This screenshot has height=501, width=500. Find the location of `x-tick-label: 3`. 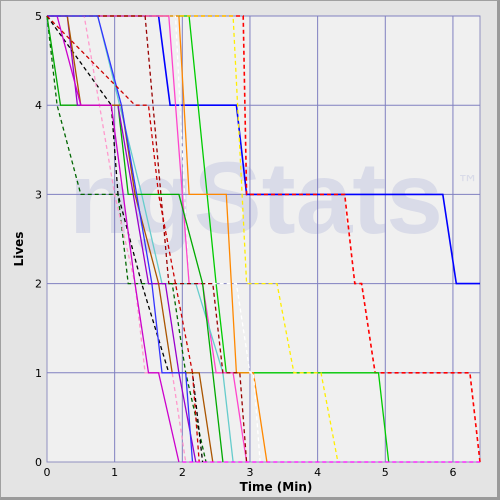

x-tick-label: 3 is located at coordinates (249, 472).